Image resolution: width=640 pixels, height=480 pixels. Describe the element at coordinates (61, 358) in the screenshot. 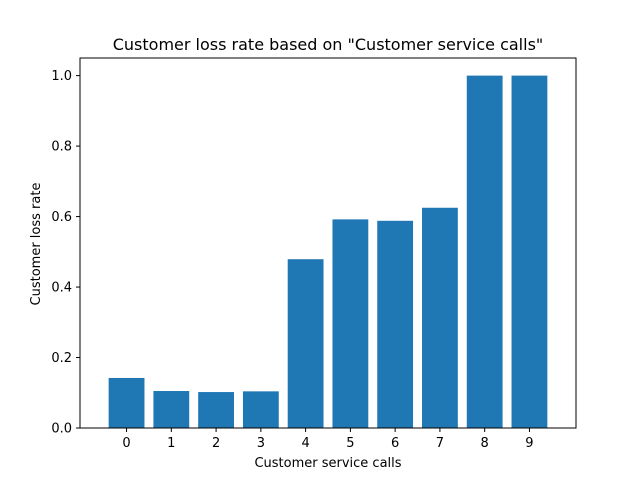

I see `y-tick-label: 0.2` at that location.